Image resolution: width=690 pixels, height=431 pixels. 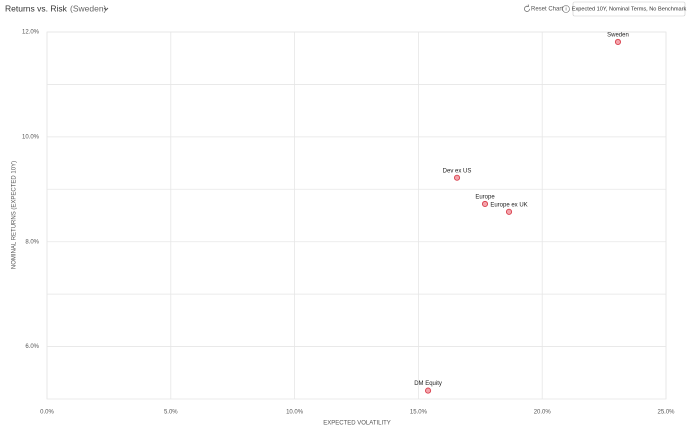 I want to click on x-tick-label: 15.0%, so click(x=419, y=413).